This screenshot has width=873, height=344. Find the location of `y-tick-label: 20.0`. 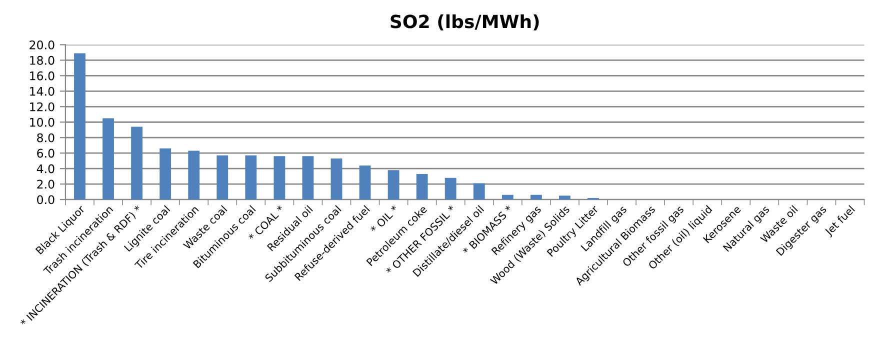

y-tick-label: 20.0 is located at coordinates (42, 45).